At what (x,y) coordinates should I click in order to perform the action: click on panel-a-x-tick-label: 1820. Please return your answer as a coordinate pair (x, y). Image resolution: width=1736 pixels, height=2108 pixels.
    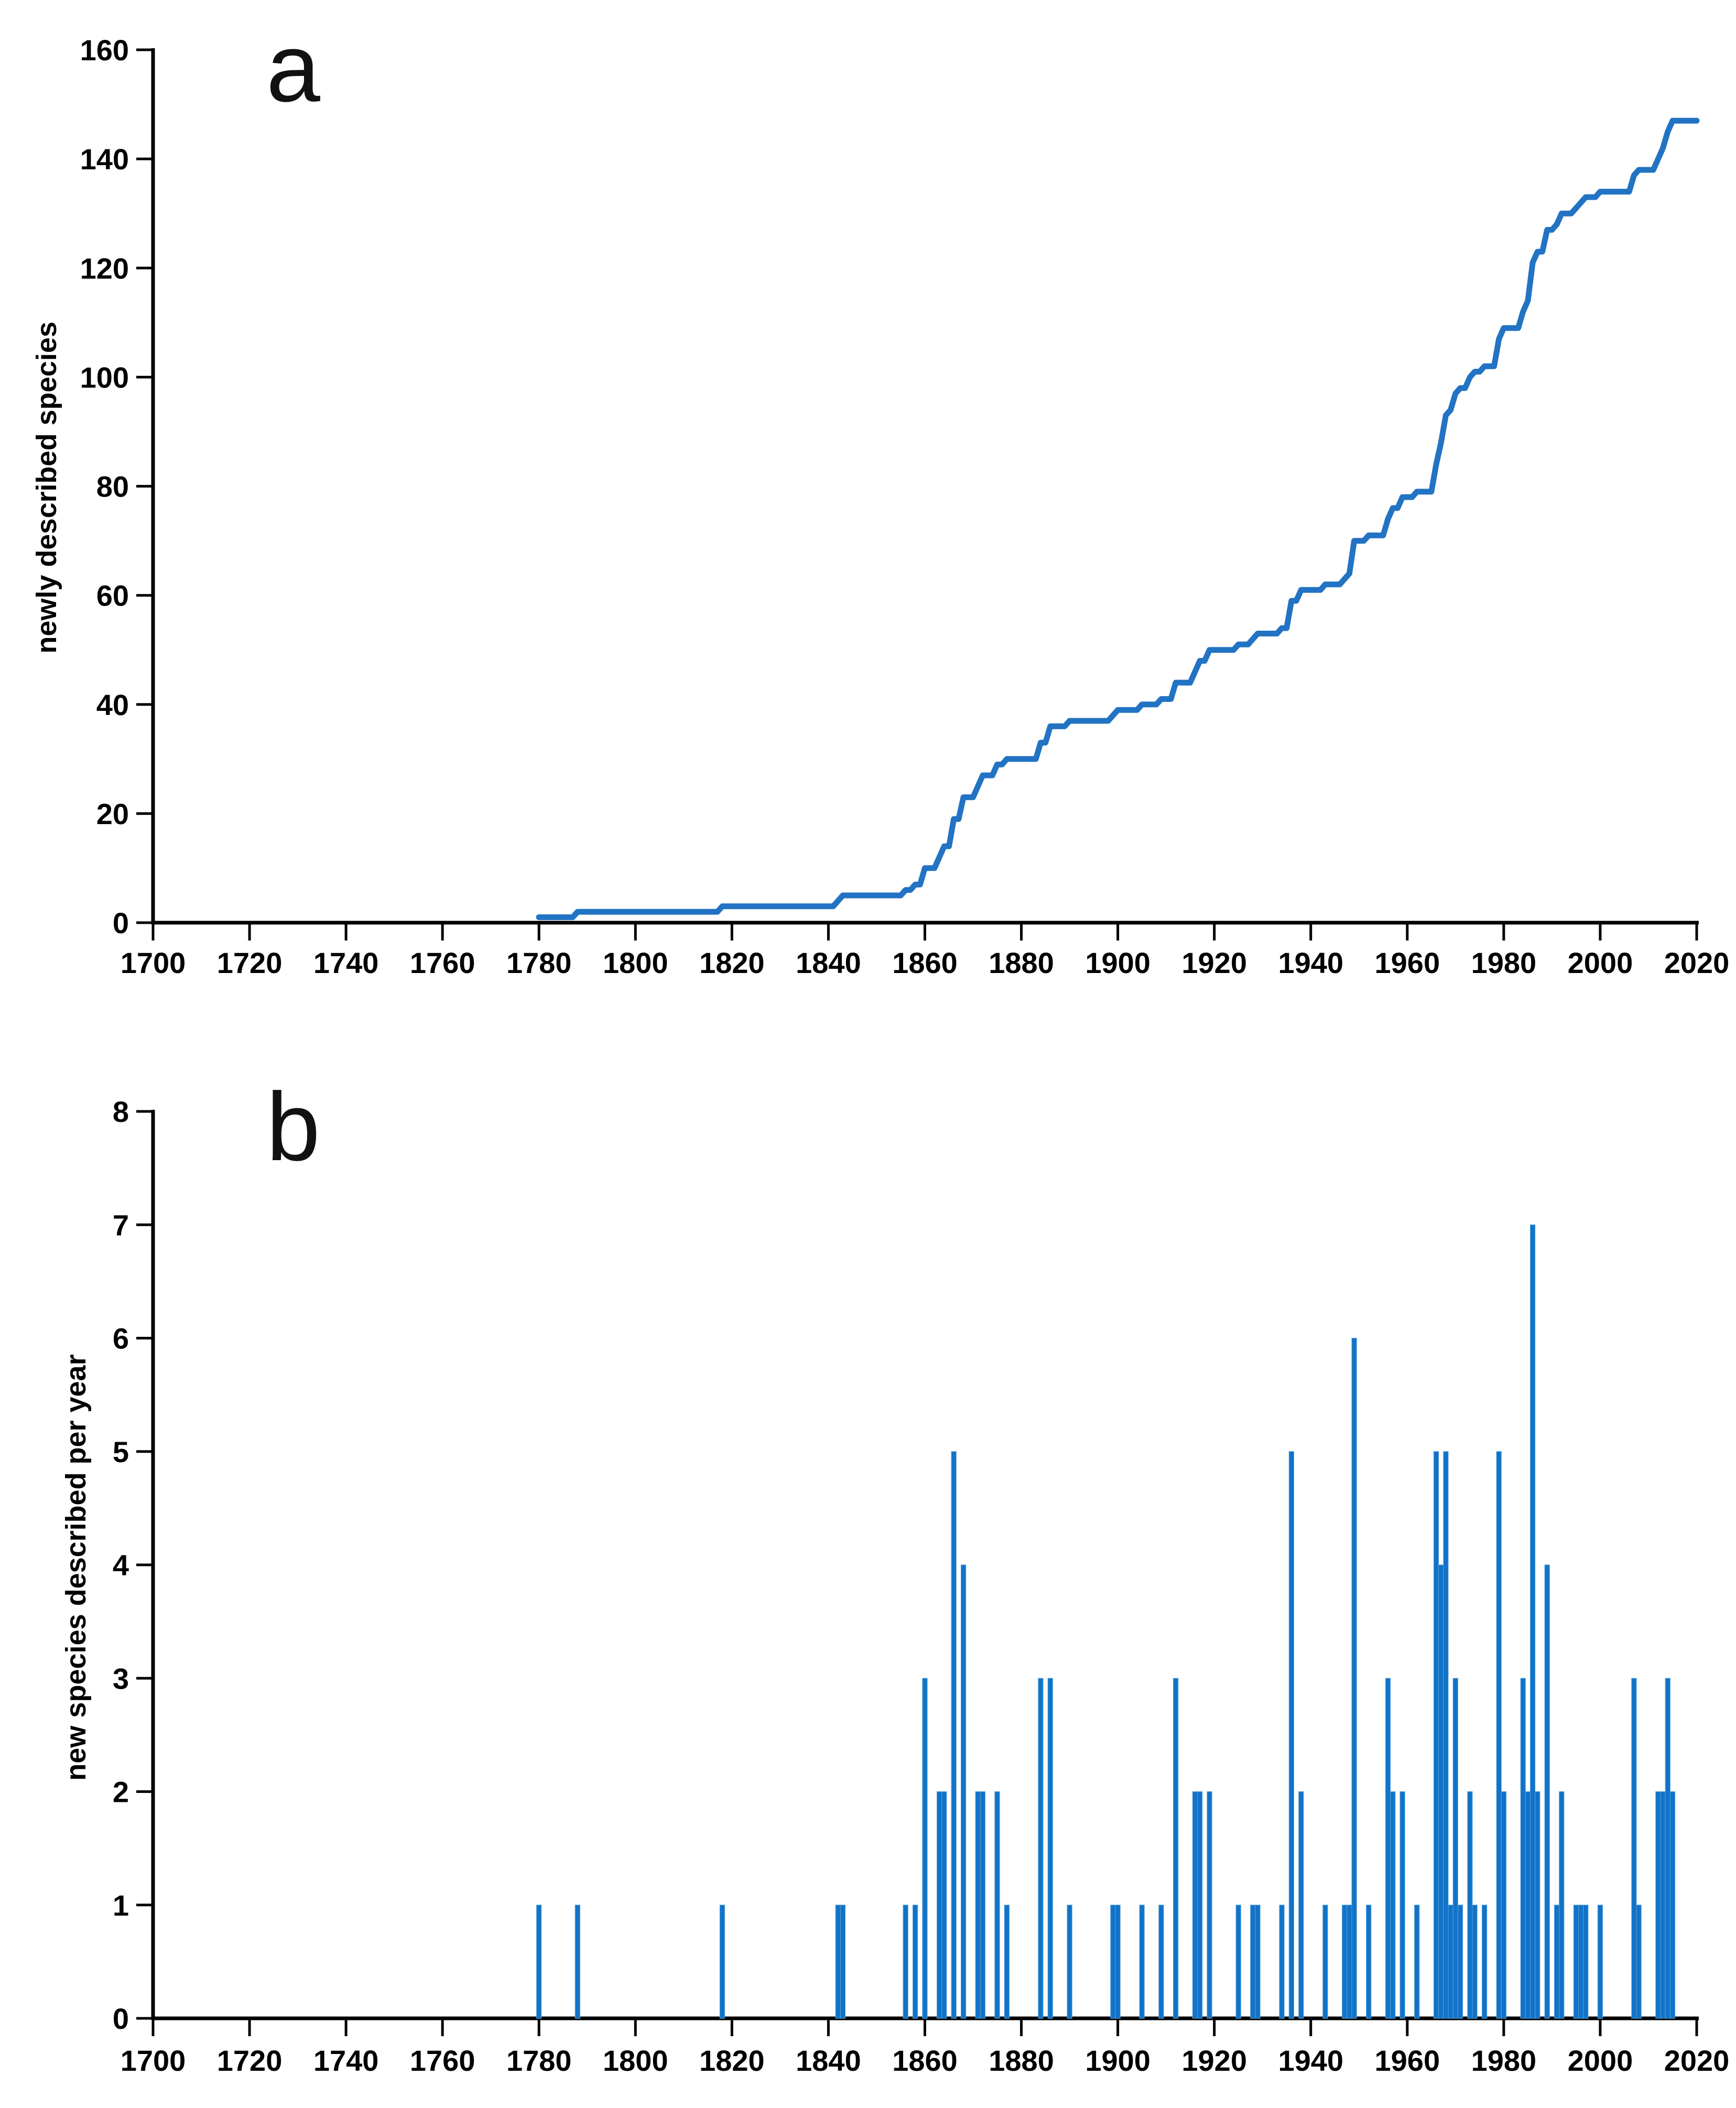
    Looking at the image, I should click on (732, 962).